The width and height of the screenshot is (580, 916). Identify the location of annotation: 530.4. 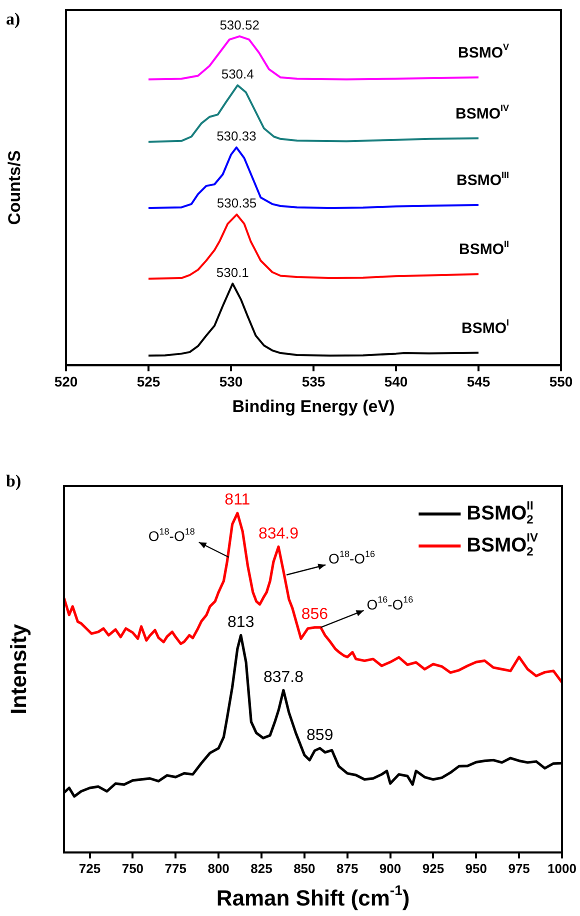
(237, 74).